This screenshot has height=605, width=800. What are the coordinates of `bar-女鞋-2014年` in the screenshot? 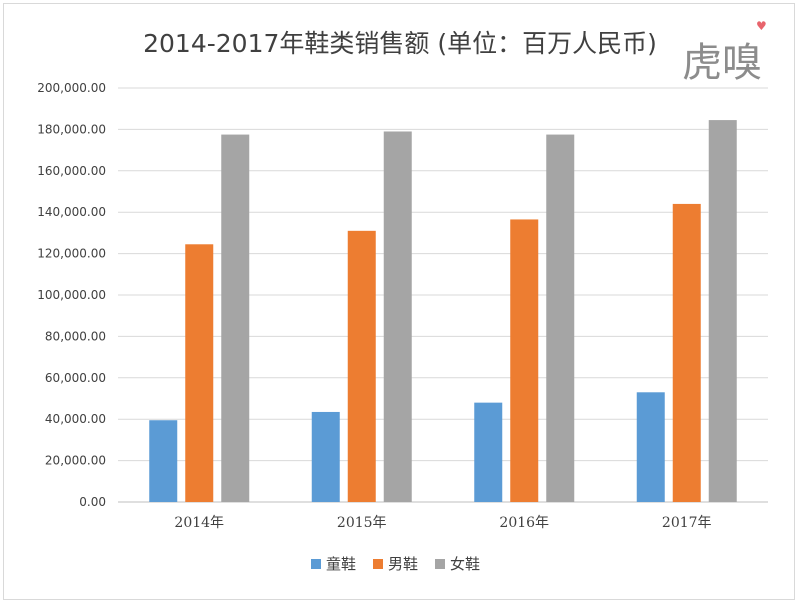 It's located at (235, 318).